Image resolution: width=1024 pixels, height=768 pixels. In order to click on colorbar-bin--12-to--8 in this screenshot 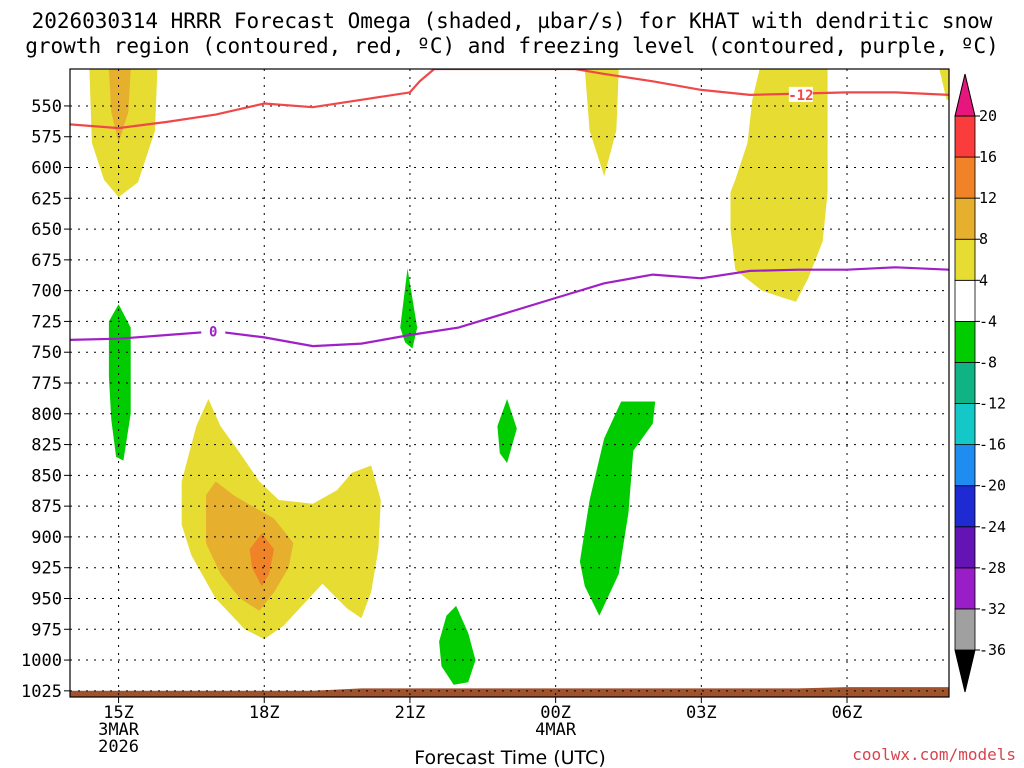, I will do `click(965, 383)`.